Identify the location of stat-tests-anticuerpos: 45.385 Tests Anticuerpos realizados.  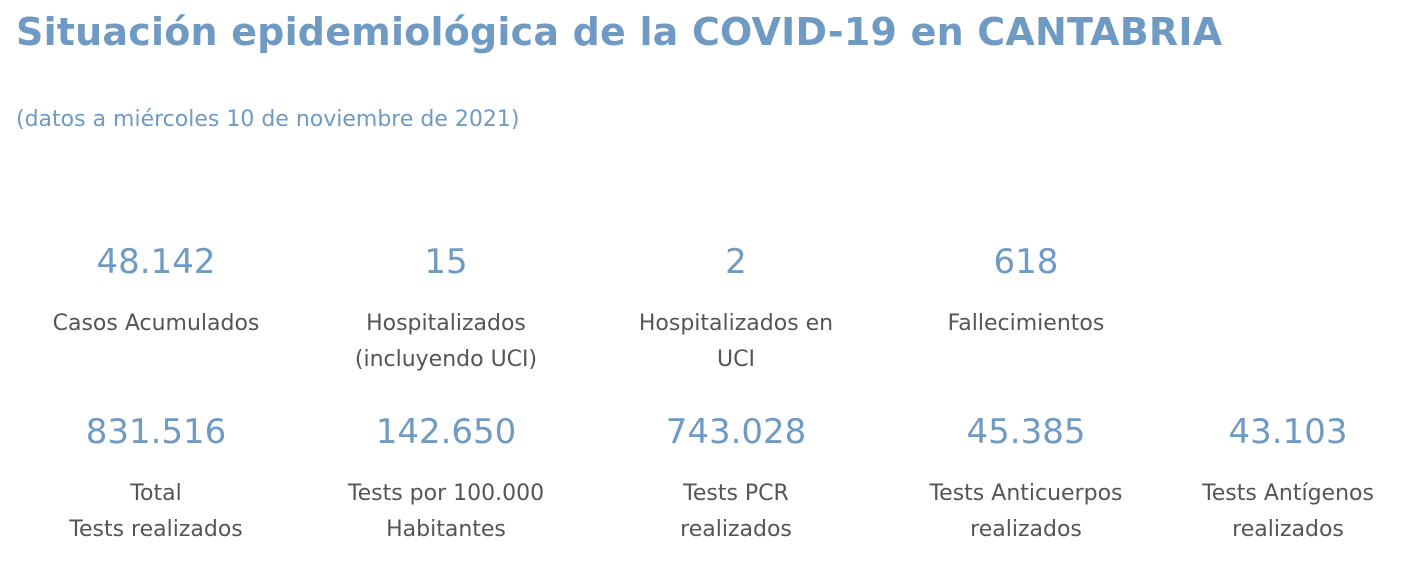
(1026, 479).